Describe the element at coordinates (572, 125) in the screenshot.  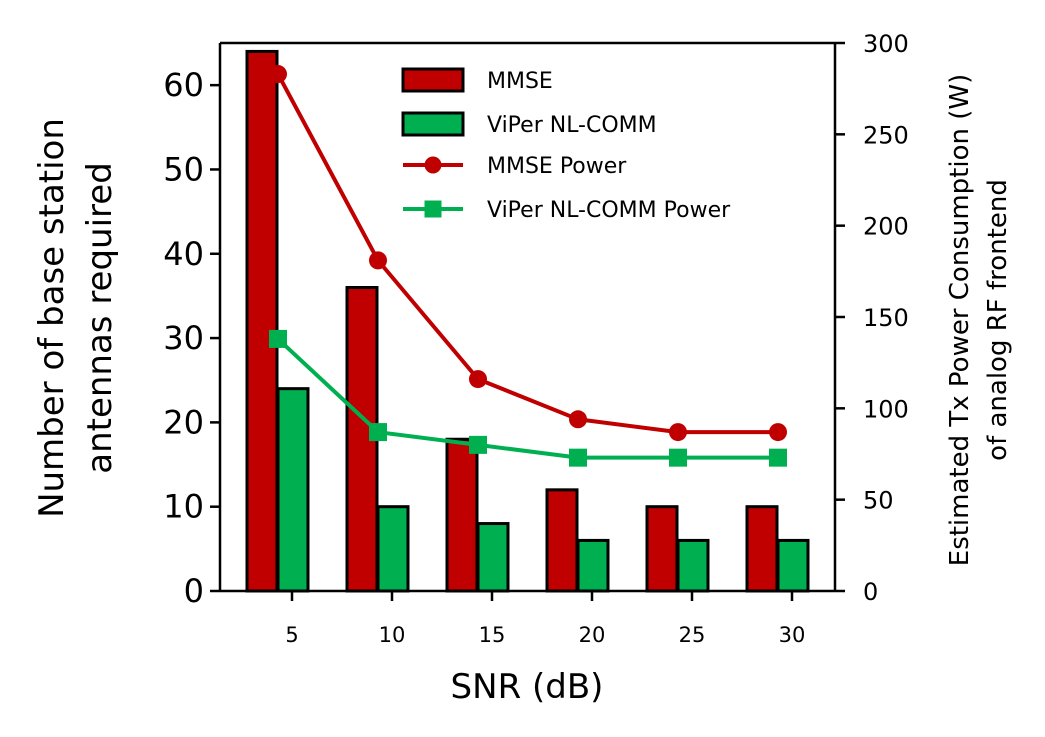
I see `legend-label-viper: ViPer NL-COMM` at that location.